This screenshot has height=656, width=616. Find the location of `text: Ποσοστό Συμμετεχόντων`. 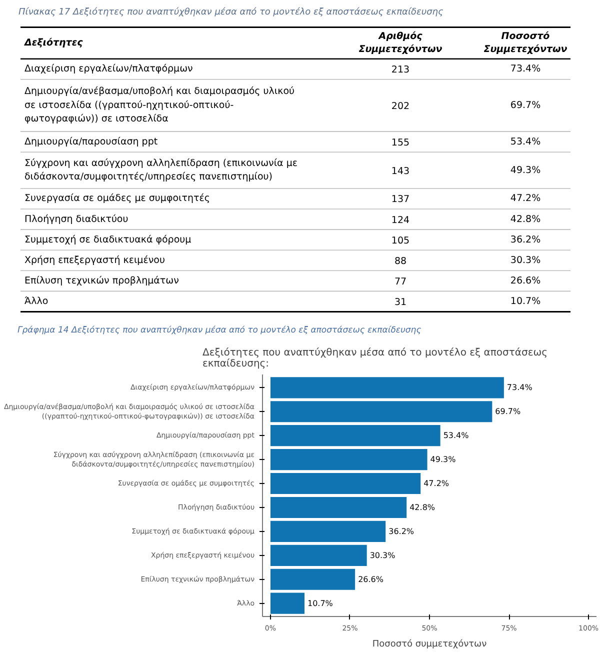

text: Ποσοστό Συμμετεχόντων is located at coordinates (526, 43).